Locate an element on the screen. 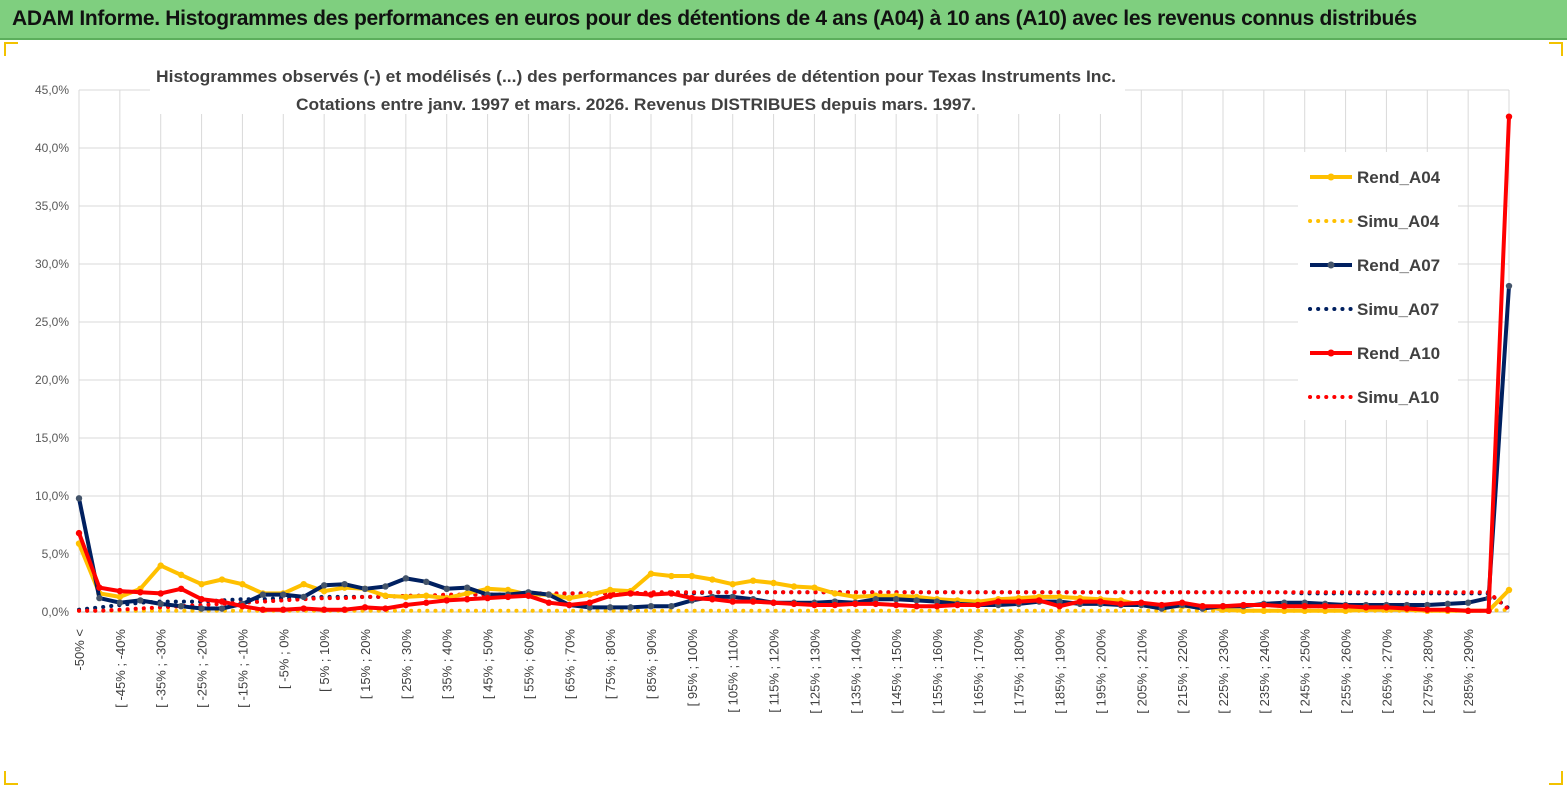  x-tick-label: [ 265% ; 270% is located at coordinates (1386, 671).